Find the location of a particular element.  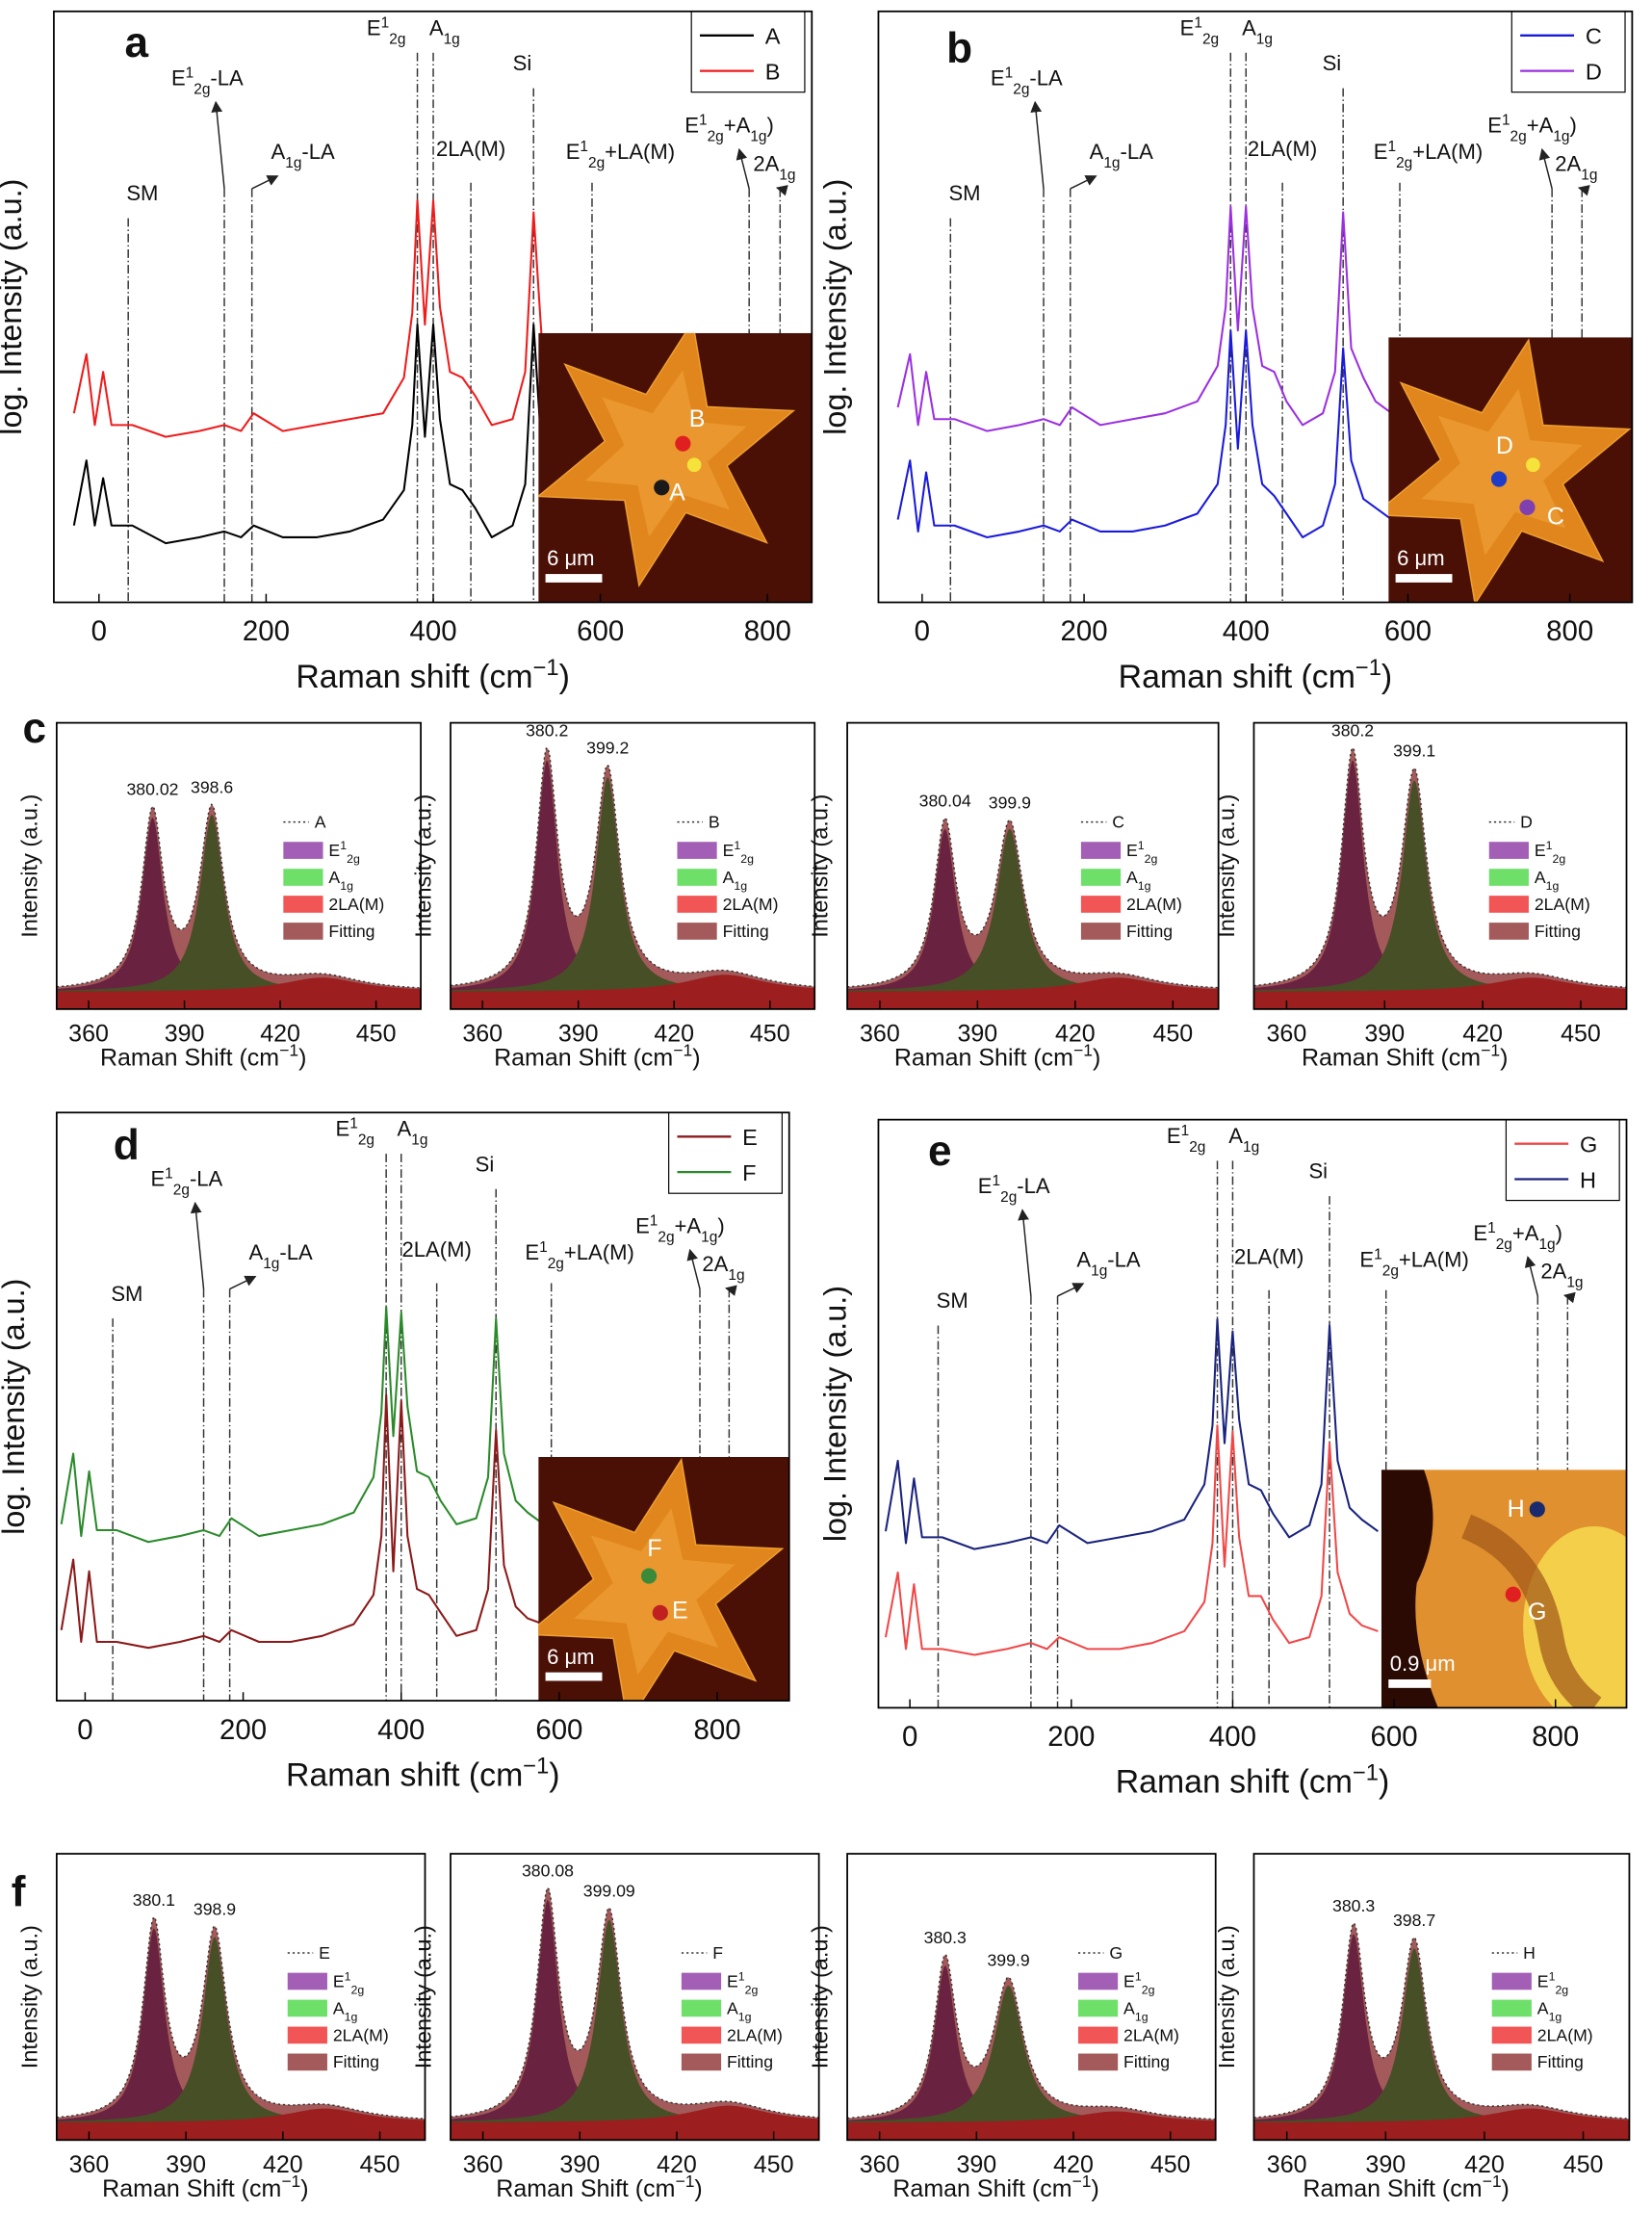

x-tick-label: 400 is located at coordinates (432, 631).